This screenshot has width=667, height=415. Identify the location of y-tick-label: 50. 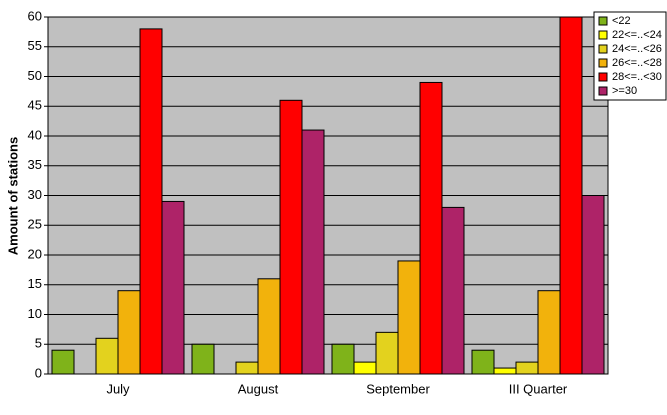
(35, 75).